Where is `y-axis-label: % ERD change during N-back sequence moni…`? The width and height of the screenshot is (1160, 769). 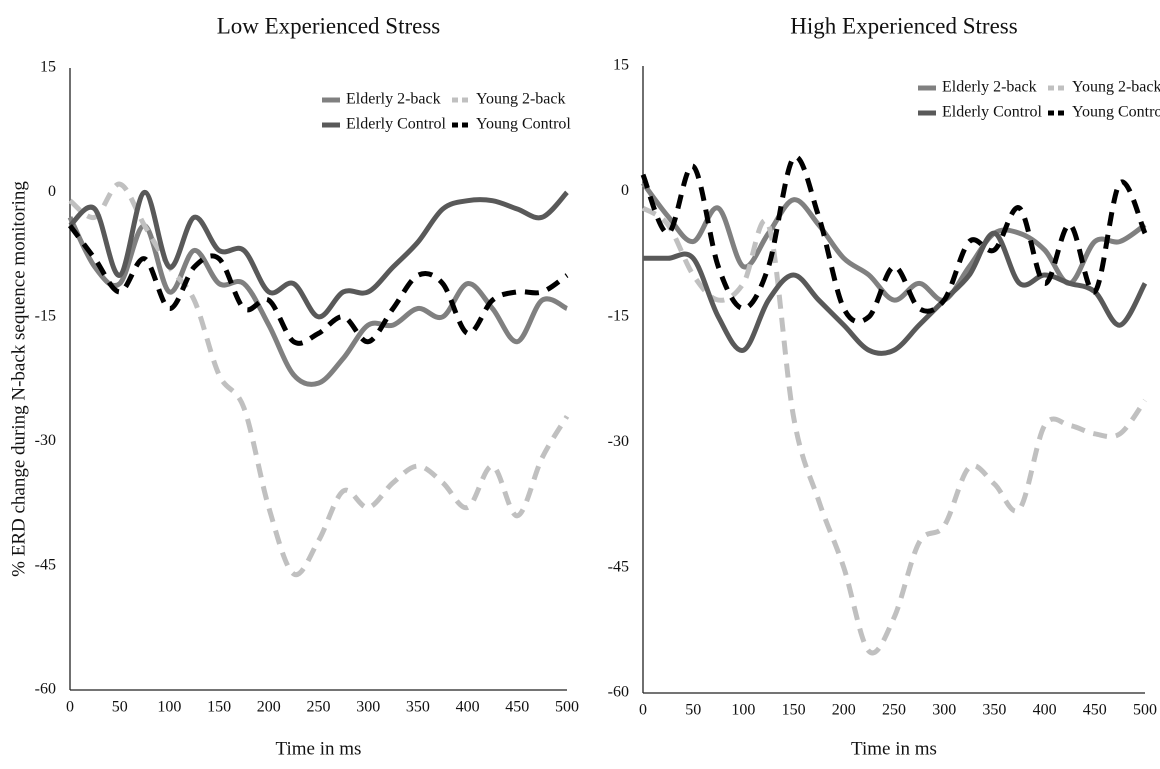
y-axis-label: % ERD change during N-back sequence moni… is located at coordinates (18, 379).